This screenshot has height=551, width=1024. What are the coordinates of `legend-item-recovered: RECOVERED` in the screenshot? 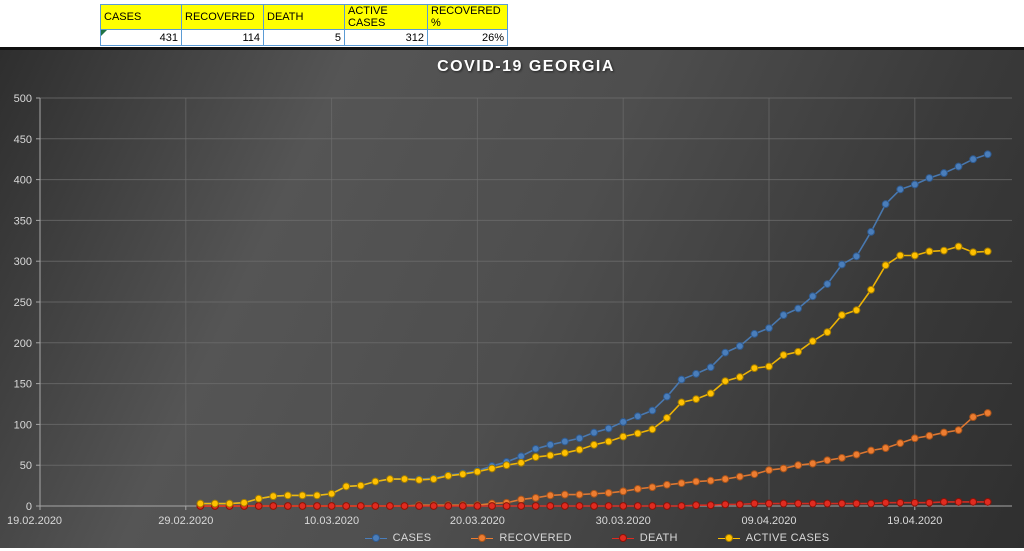 It's located at (521, 538).